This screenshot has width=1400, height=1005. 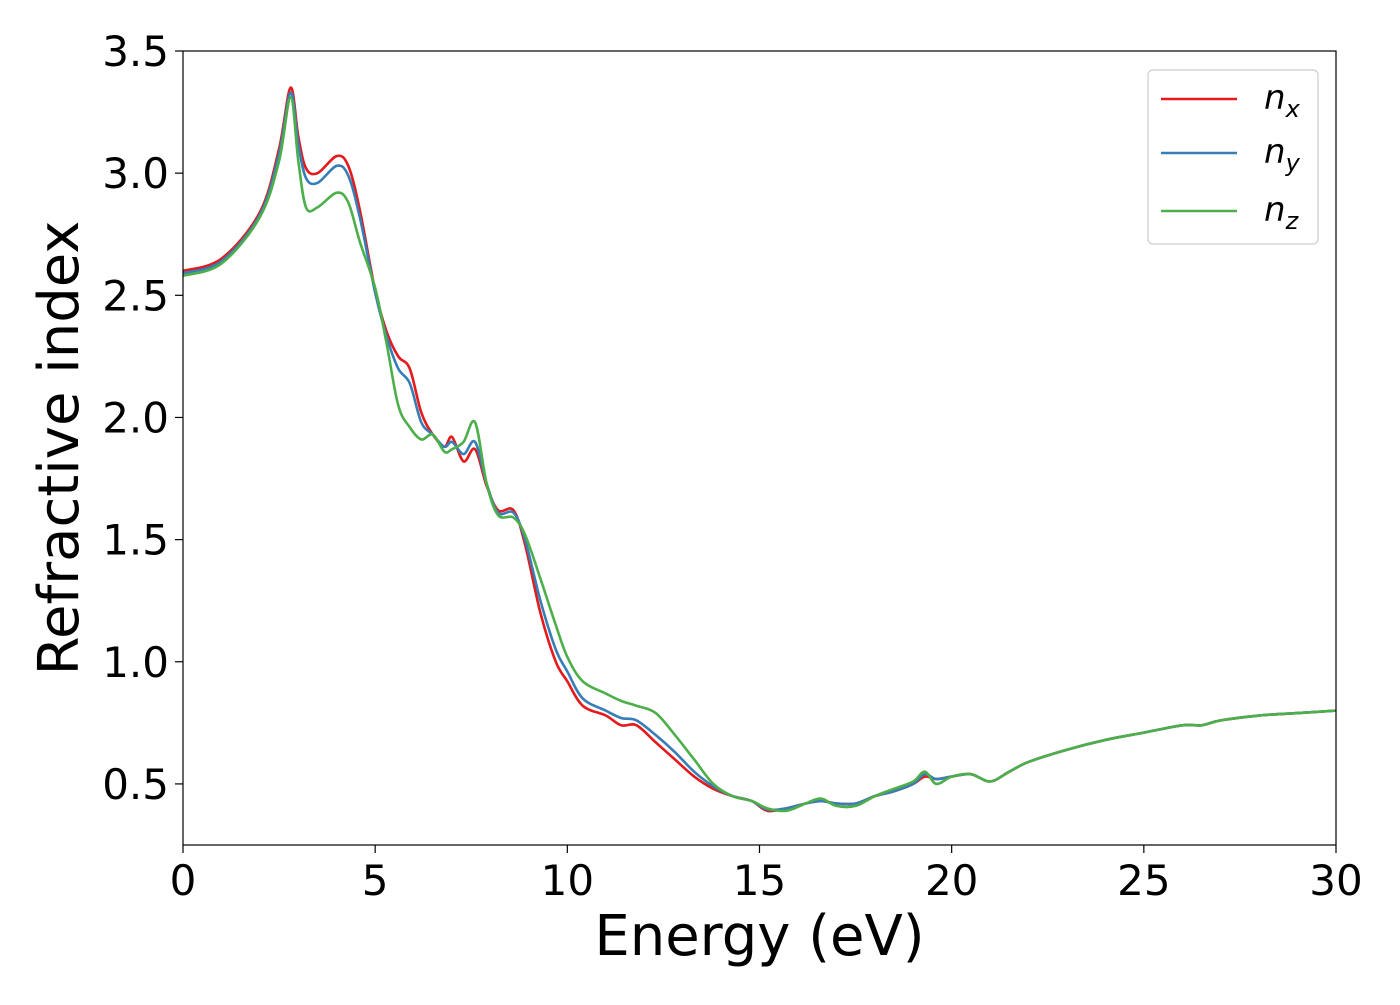 What do you see at coordinates (375, 880) in the screenshot?
I see `x-tick-label: 5` at bounding box center [375, 880].